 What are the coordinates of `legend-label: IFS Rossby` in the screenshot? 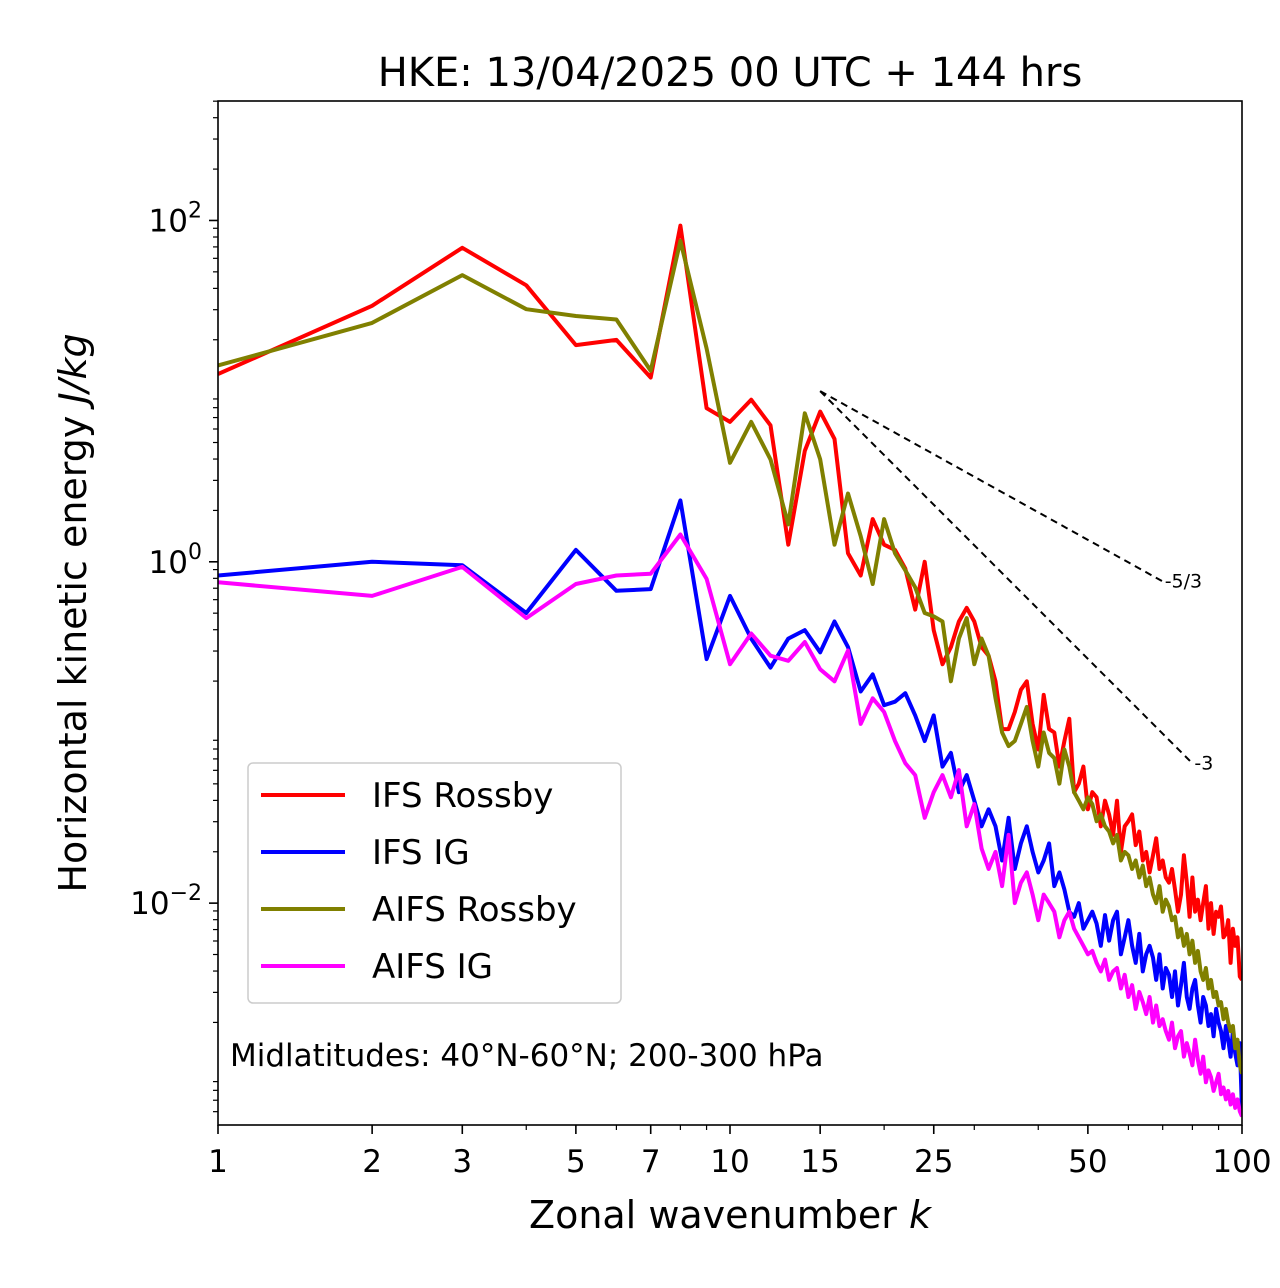 It's located at (462, 796).